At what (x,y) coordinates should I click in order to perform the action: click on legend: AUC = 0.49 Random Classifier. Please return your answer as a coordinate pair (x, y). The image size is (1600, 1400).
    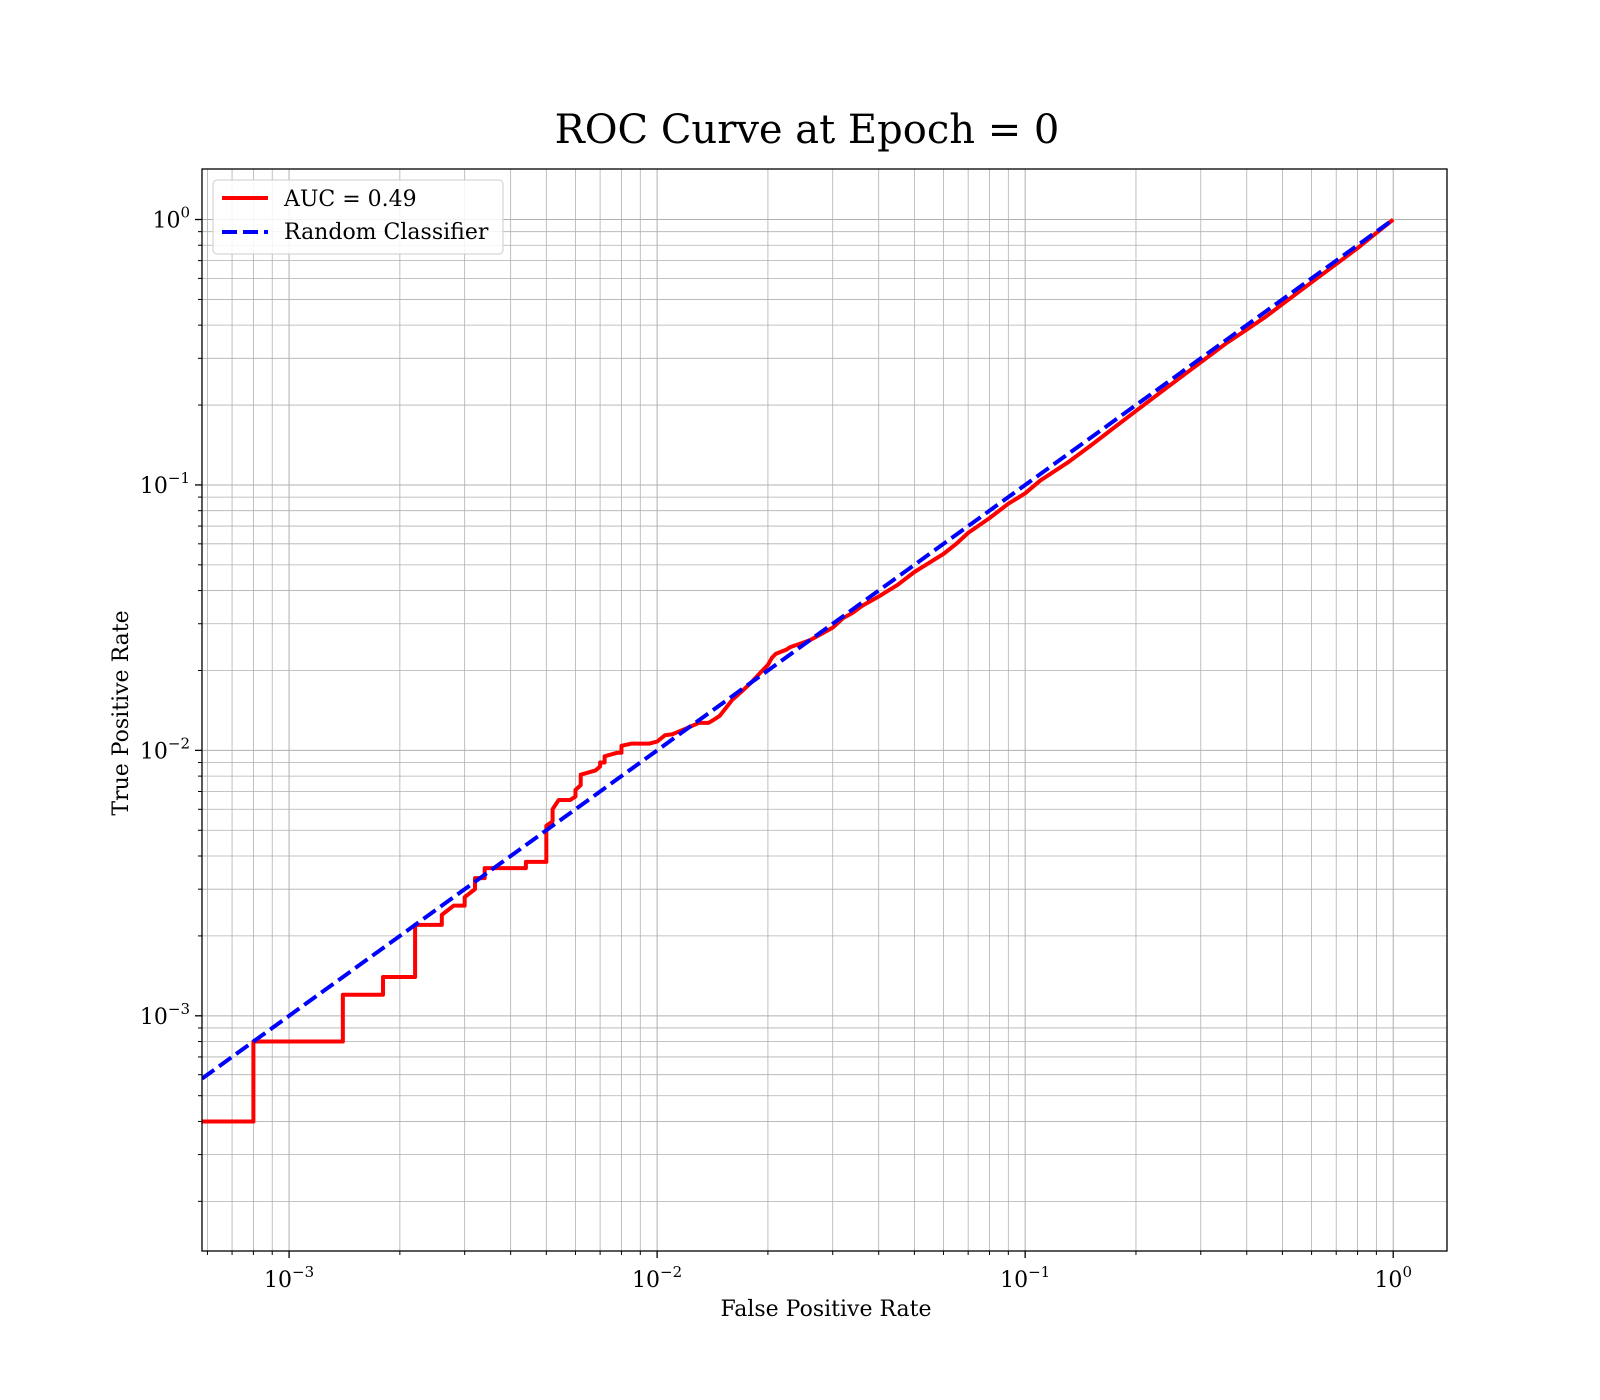
    Looking at the image, I should click on (358, 217).